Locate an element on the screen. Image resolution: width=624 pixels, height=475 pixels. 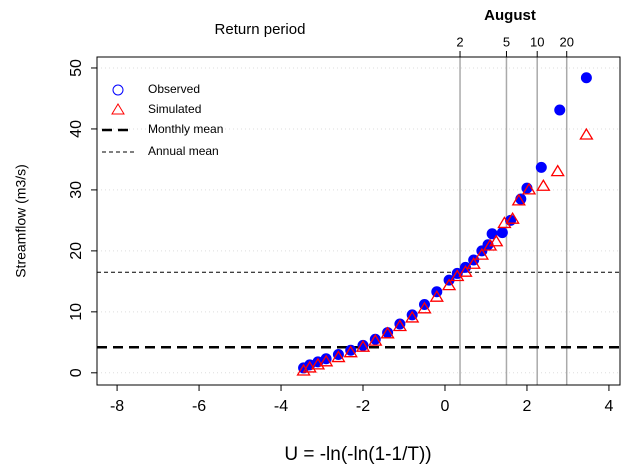
return-period-tick-label: 2 is located at coordinates (459, 41).